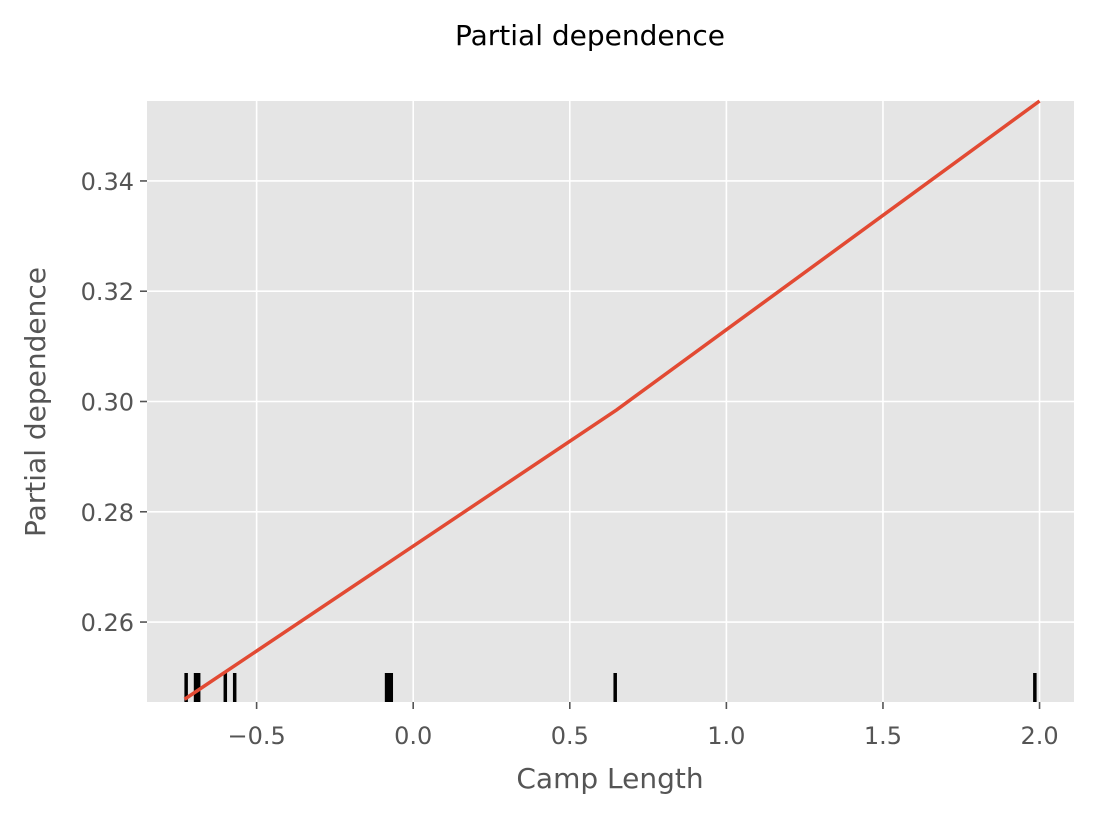 This screenshot has width=1095, height=815. What do you see at coordinates (883, 736) in the screenshot?
I see `x-tick-label: 1.5` at bounding box center [883, 736].